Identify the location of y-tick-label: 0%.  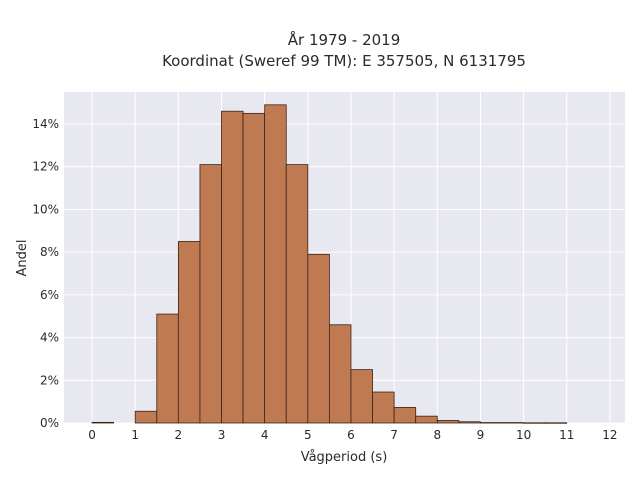
(49, 423).